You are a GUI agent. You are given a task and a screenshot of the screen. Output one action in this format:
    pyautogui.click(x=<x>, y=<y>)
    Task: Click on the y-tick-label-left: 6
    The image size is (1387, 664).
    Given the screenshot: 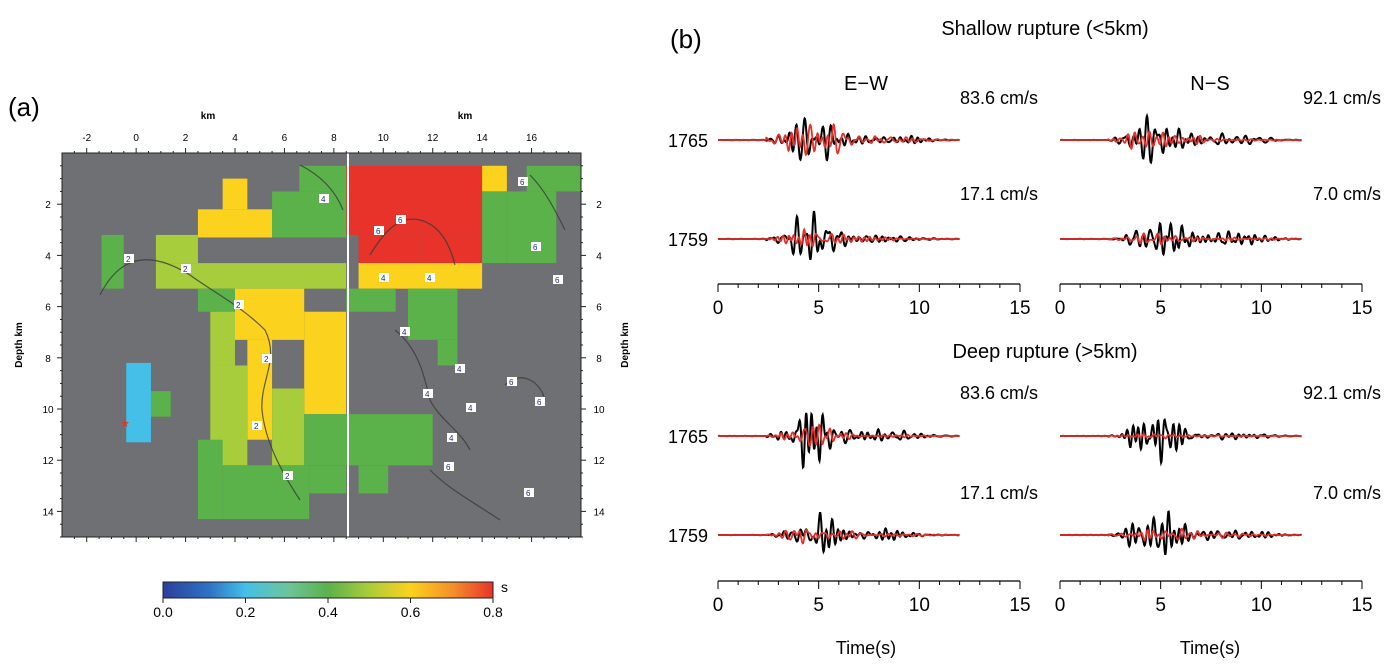 What is the action you would take?
    pyautogui.click(x=48, y=308)
    